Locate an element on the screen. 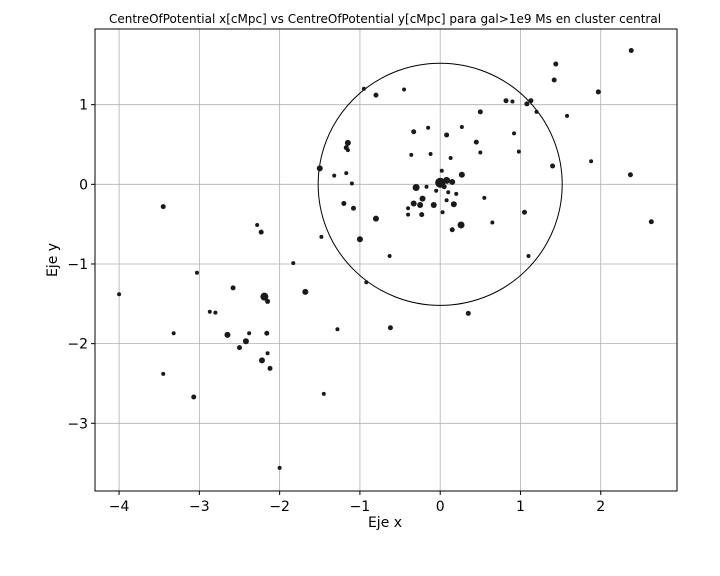 The width and height of the screenshot is (720, 576). x-tick-label: 2 is located at coordinates (600, 507).